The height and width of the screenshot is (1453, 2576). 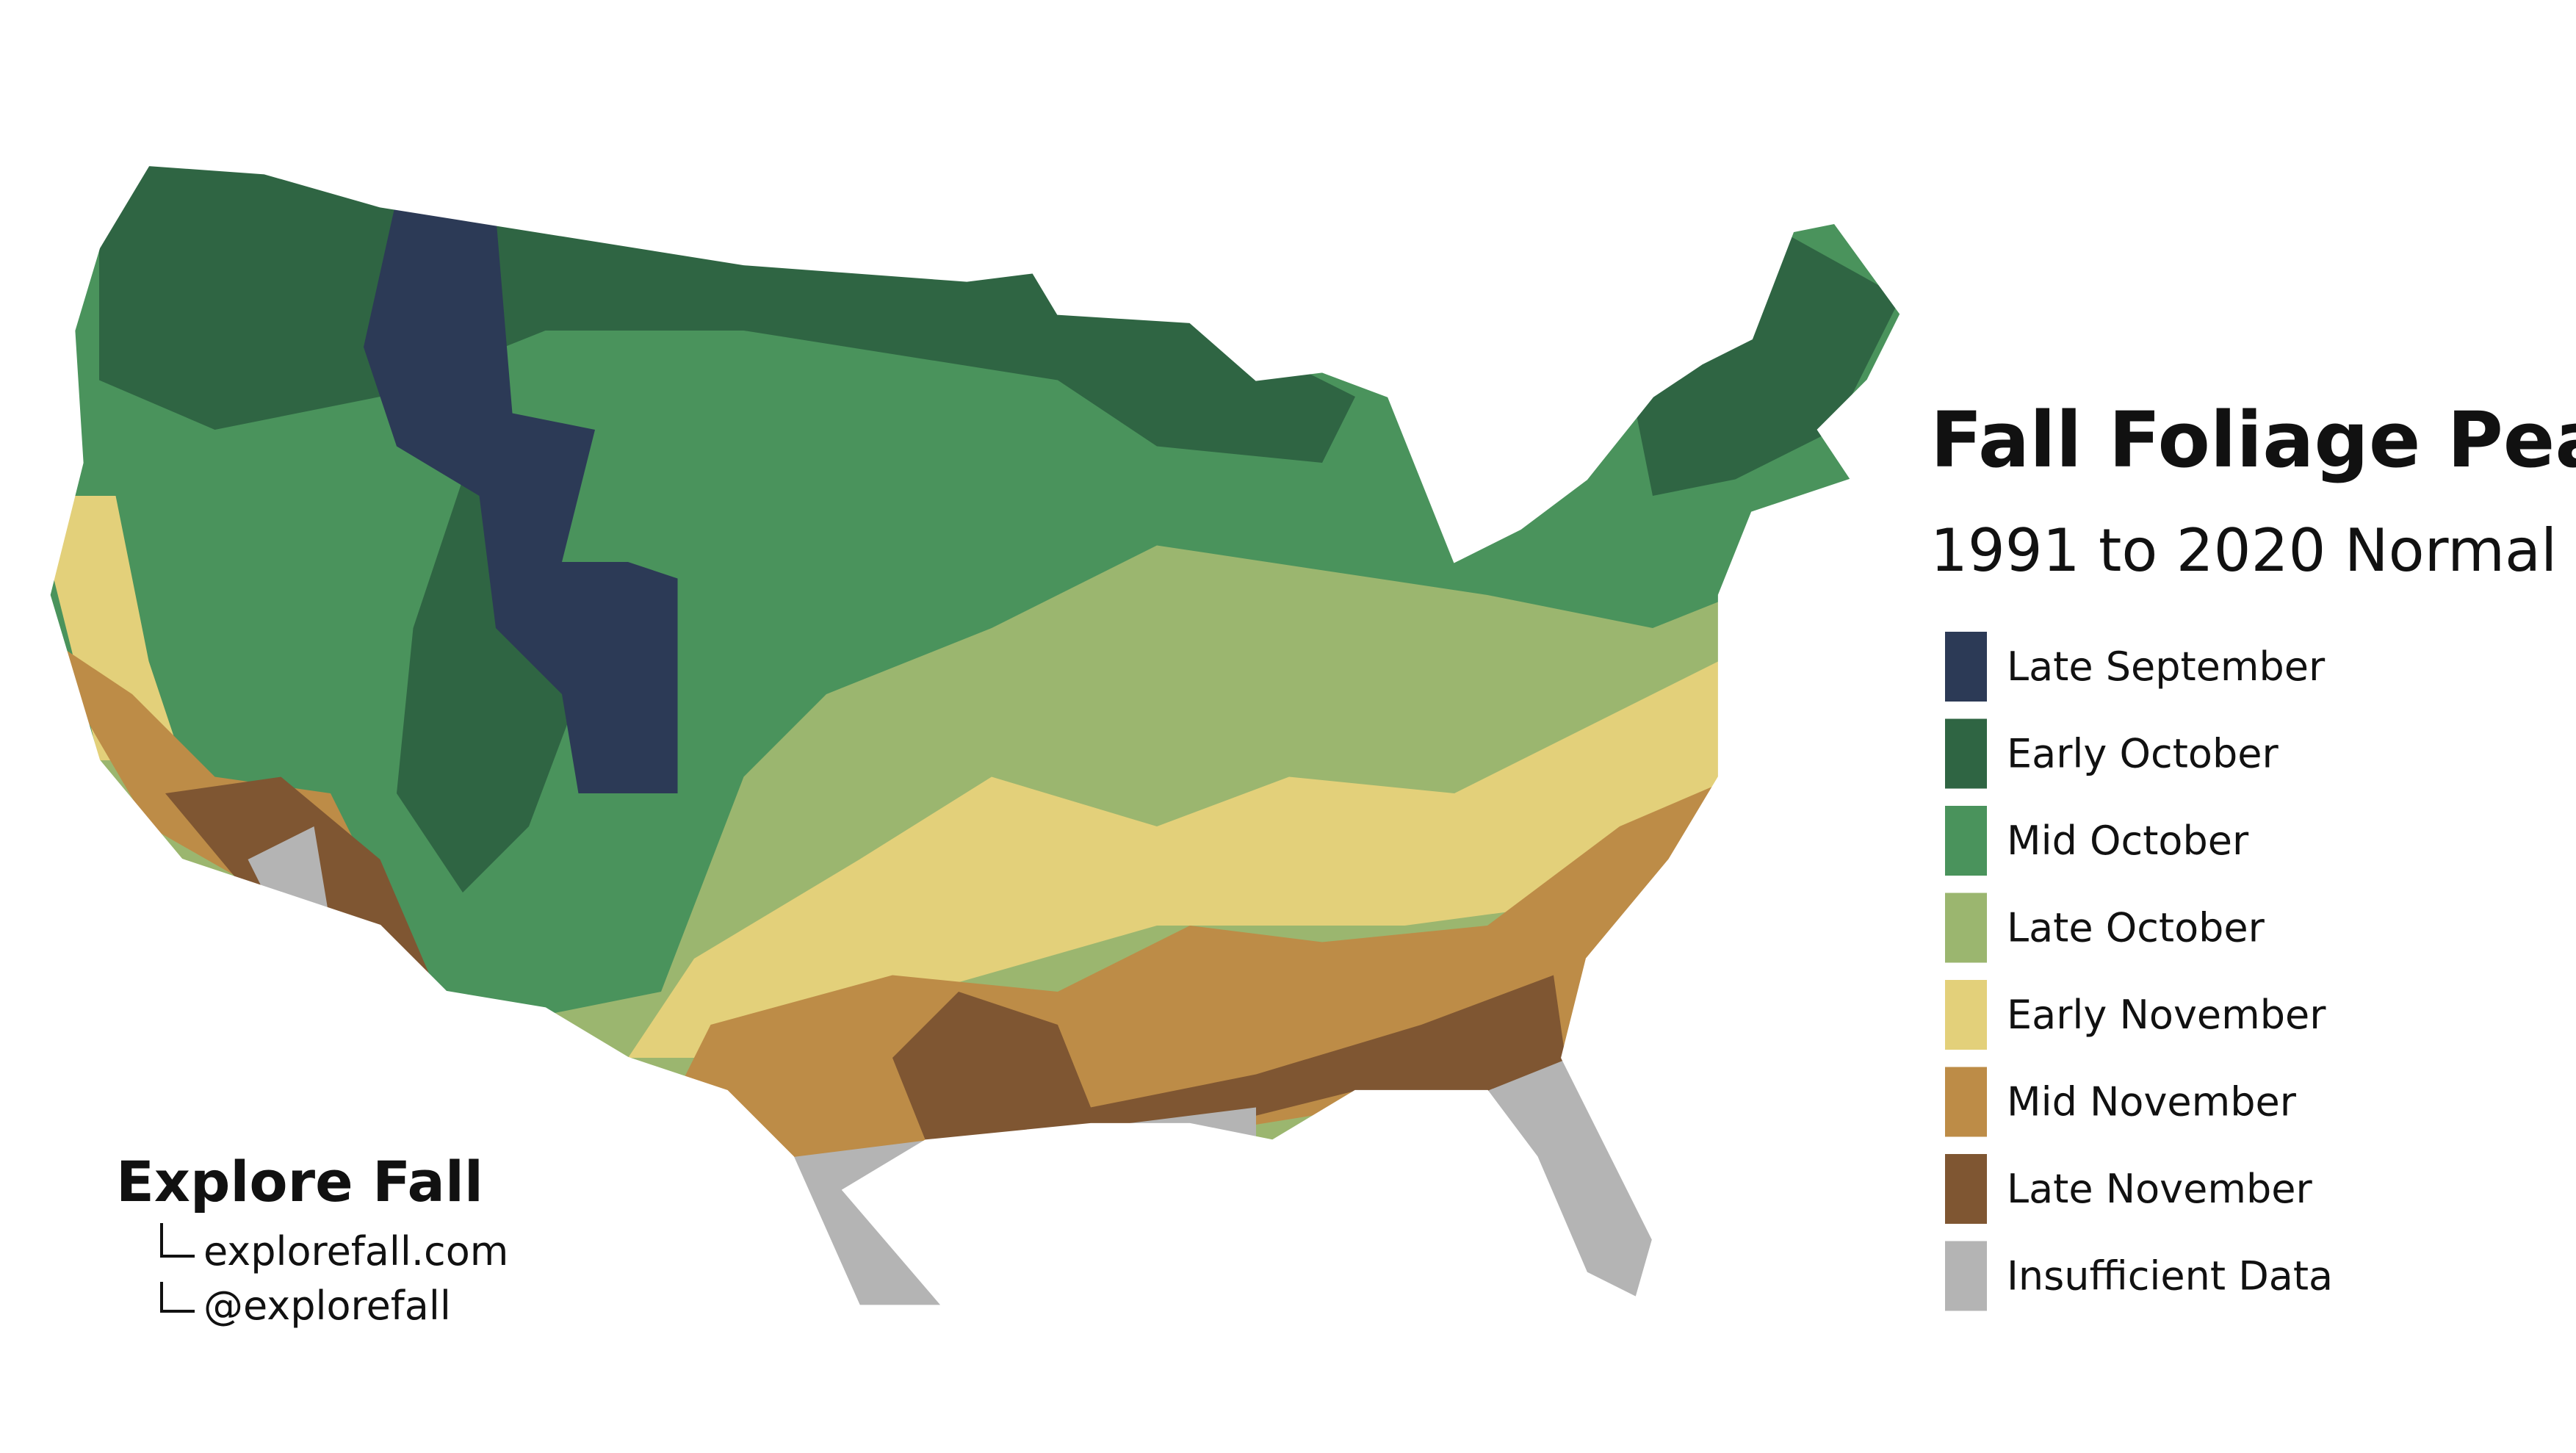 What do you see at coordinates (2159, 1189) in the screenshot?
I see `legend-label: Late November` at bounding box center [2159, 1189].